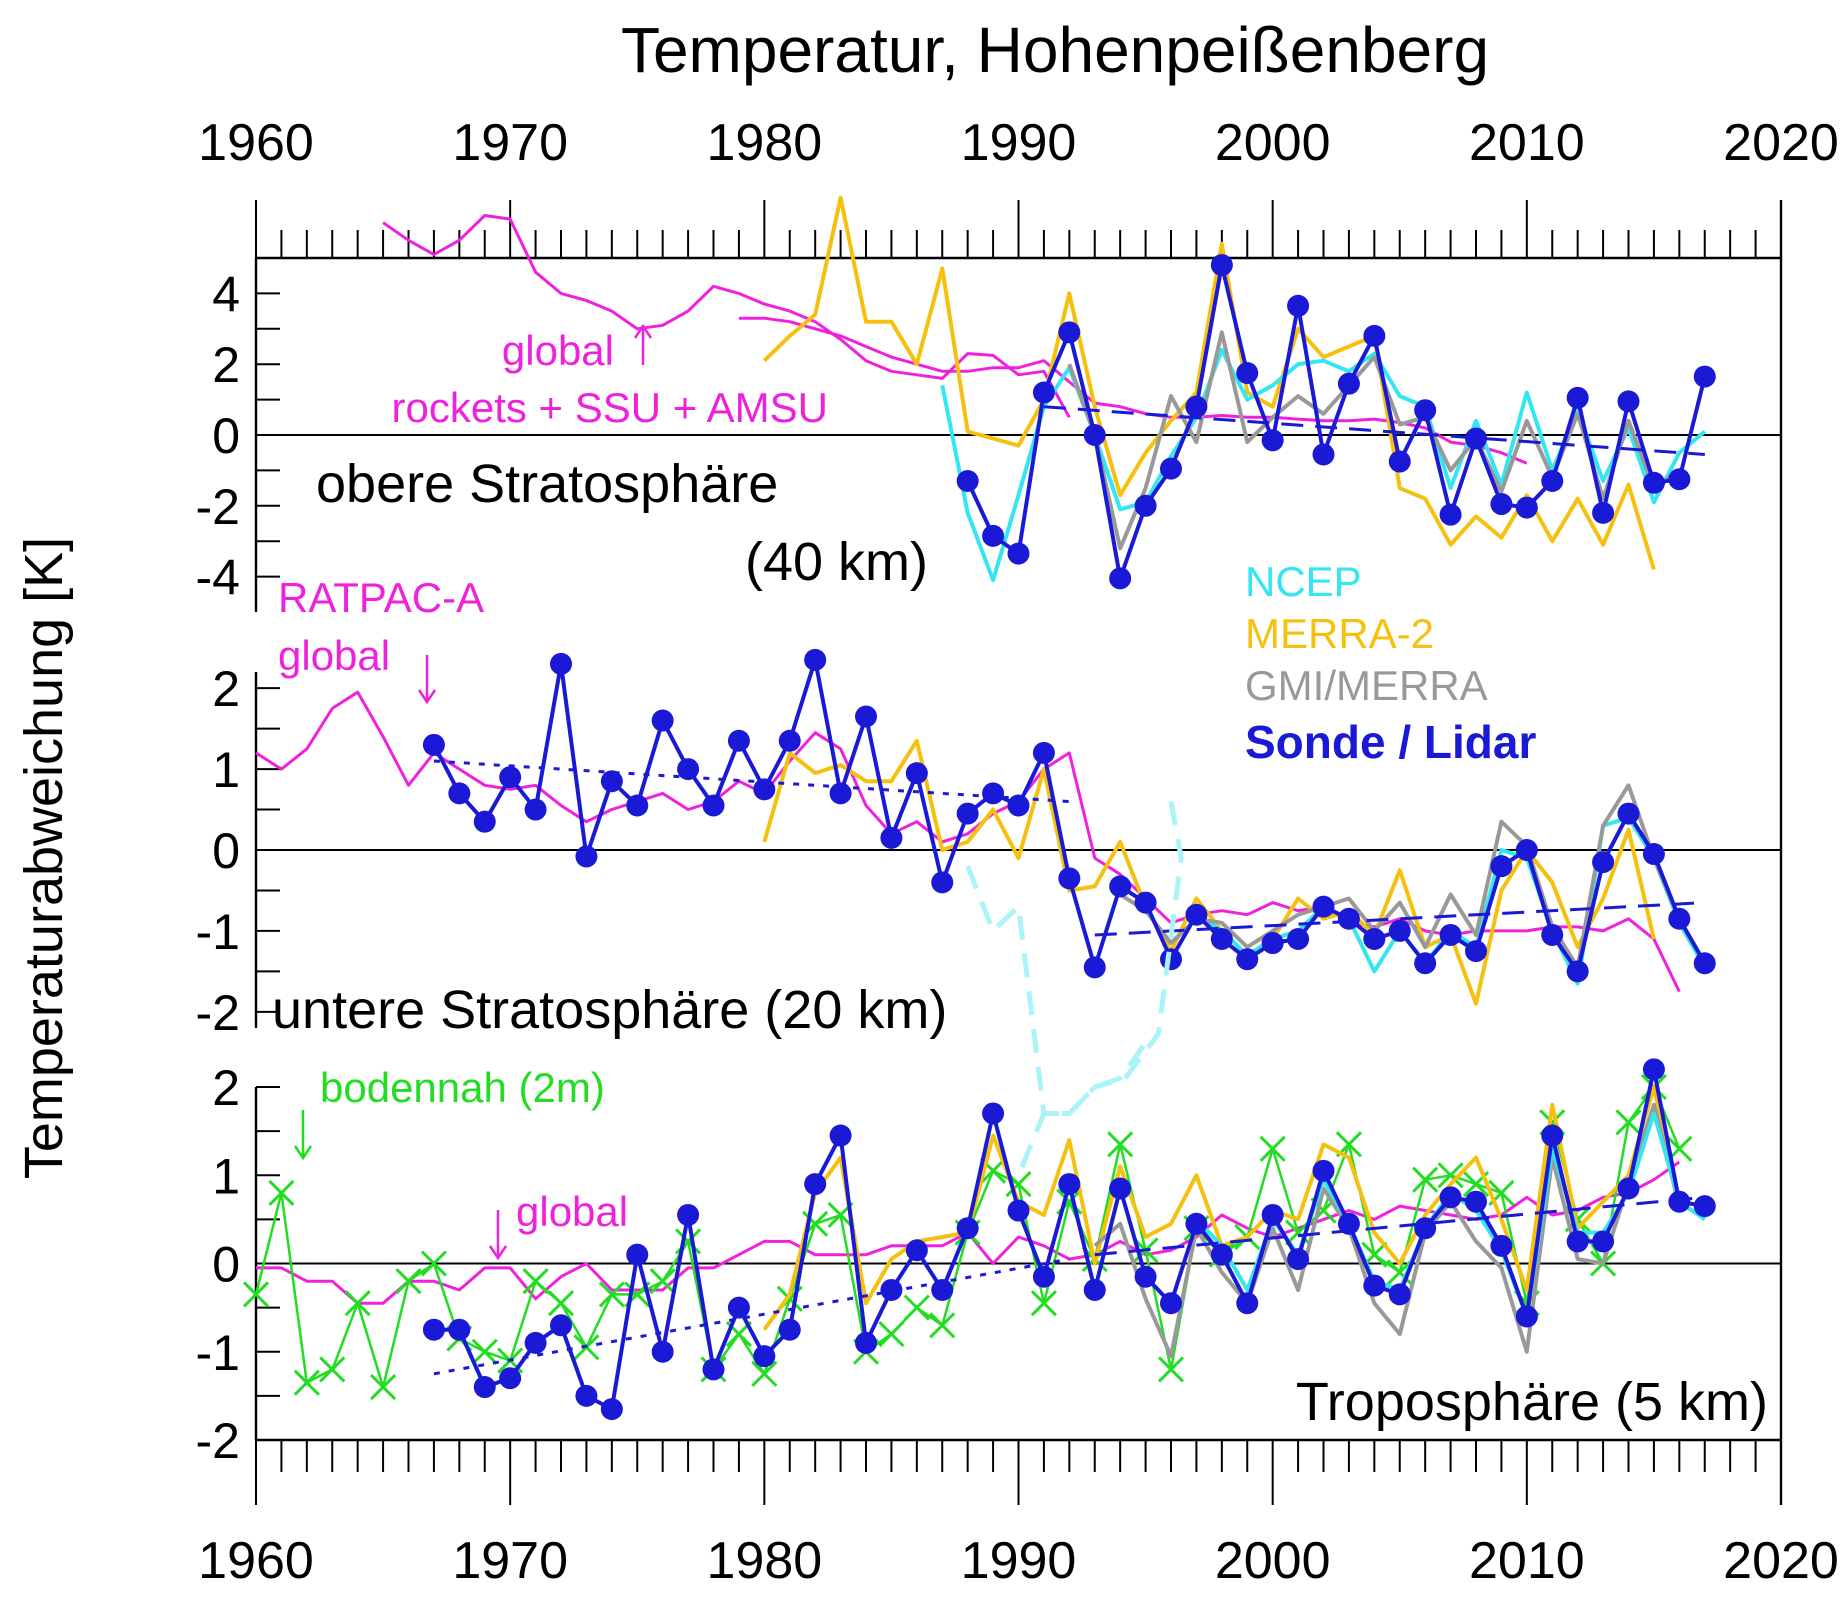  I want to click on series-middle-merra2, so click(1209, 872).